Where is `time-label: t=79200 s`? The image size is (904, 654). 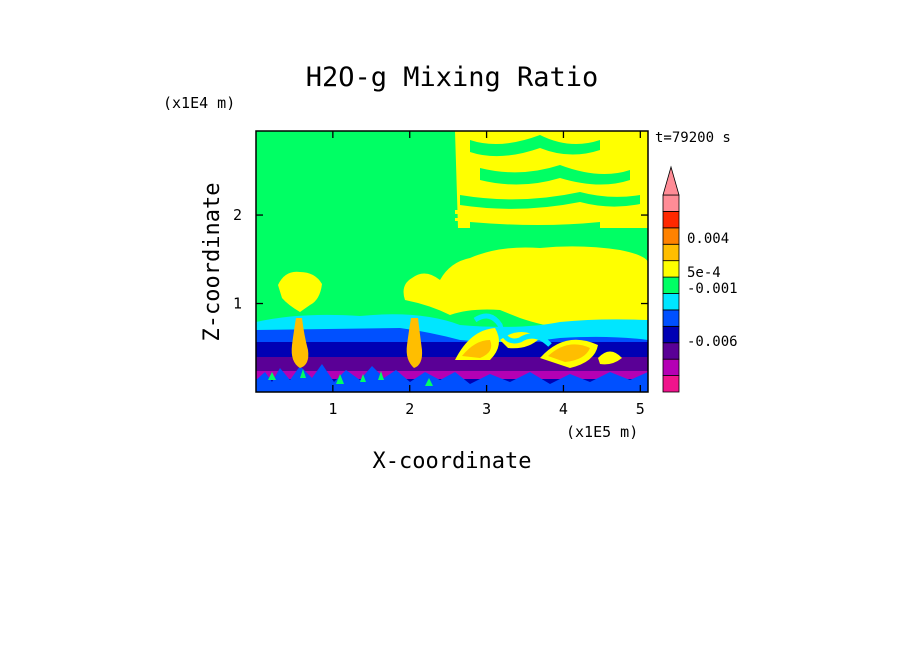 time-label: t=79200 s is located at coordinates (693, 138).